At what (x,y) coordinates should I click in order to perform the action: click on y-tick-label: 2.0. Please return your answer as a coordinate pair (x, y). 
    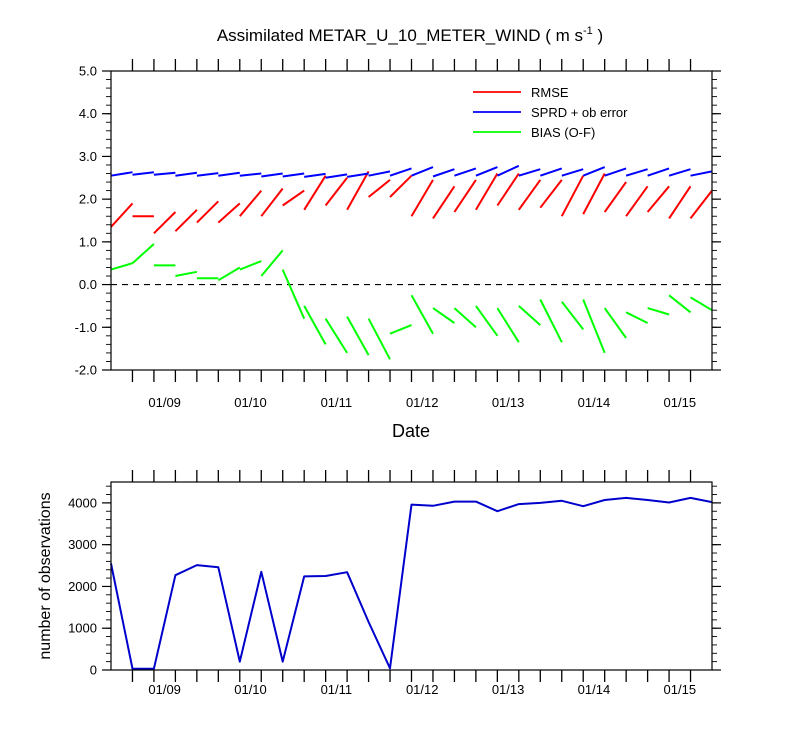
    Looking at the image, I should click on (88, 199).